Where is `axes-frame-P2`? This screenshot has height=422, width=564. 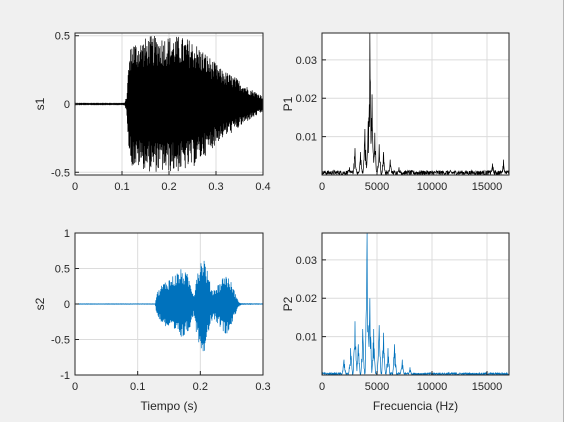 axes-frame-P2 is located at coordinates (415, 304).